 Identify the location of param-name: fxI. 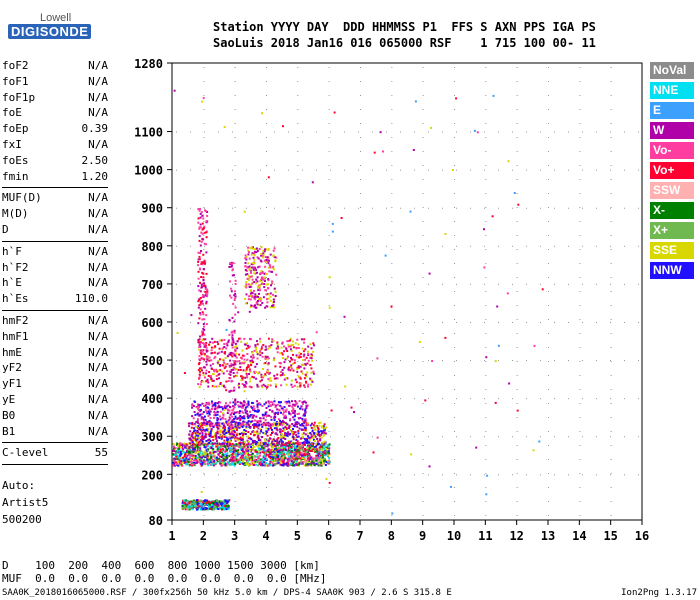
(12, 144).